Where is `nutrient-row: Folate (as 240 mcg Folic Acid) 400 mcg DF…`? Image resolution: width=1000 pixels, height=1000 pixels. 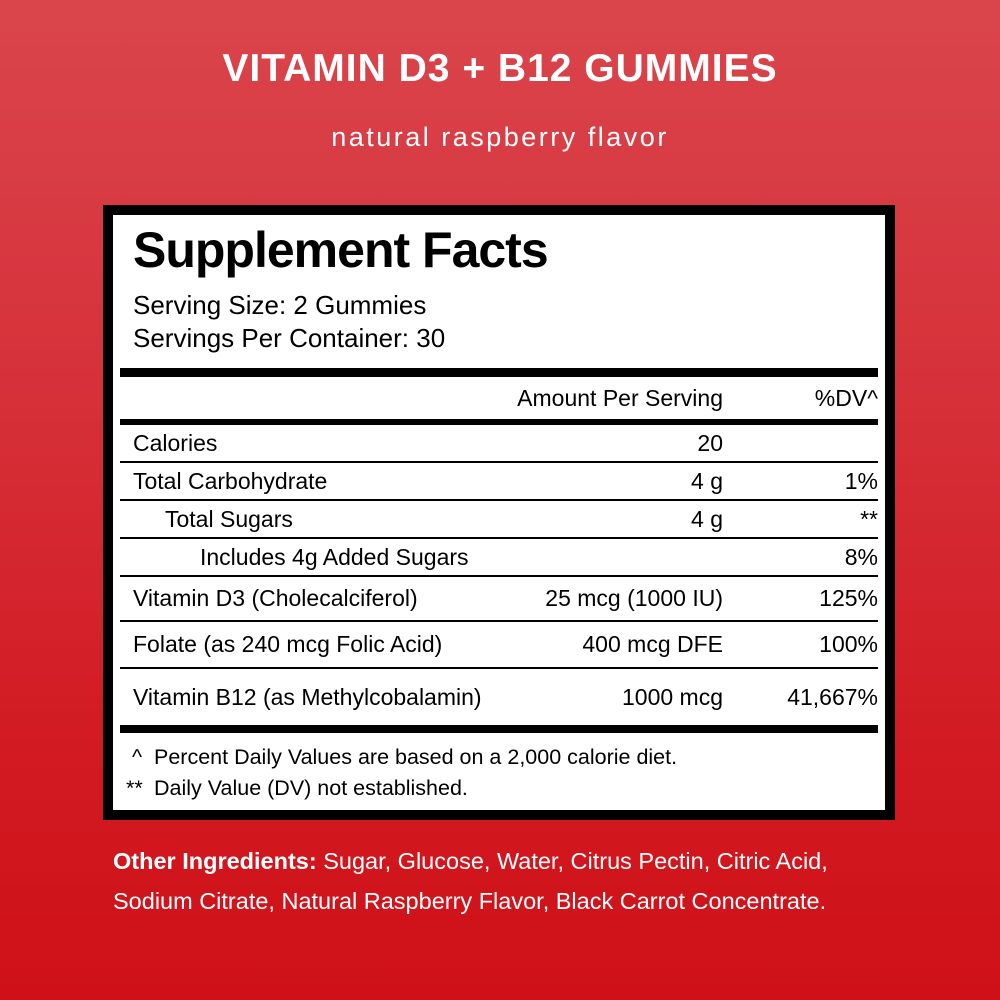
nutrient-row: Folate (as 240 mcg Folic Acid) 400 mcg DF… is located at coordinates (499, 645).